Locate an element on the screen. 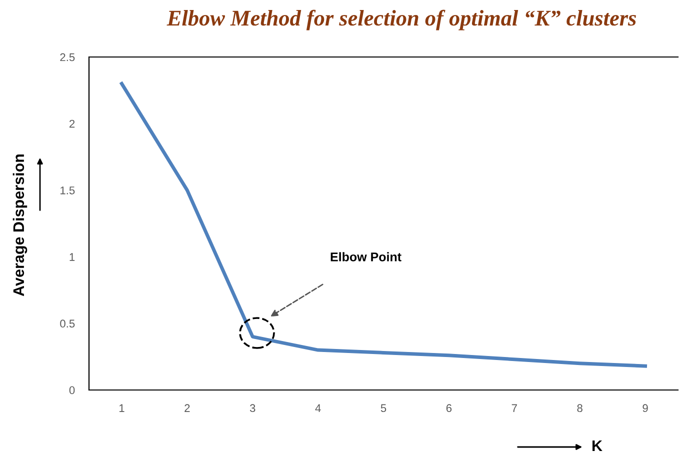  x-tick-label: 8 is located at coordinates (579, 408).